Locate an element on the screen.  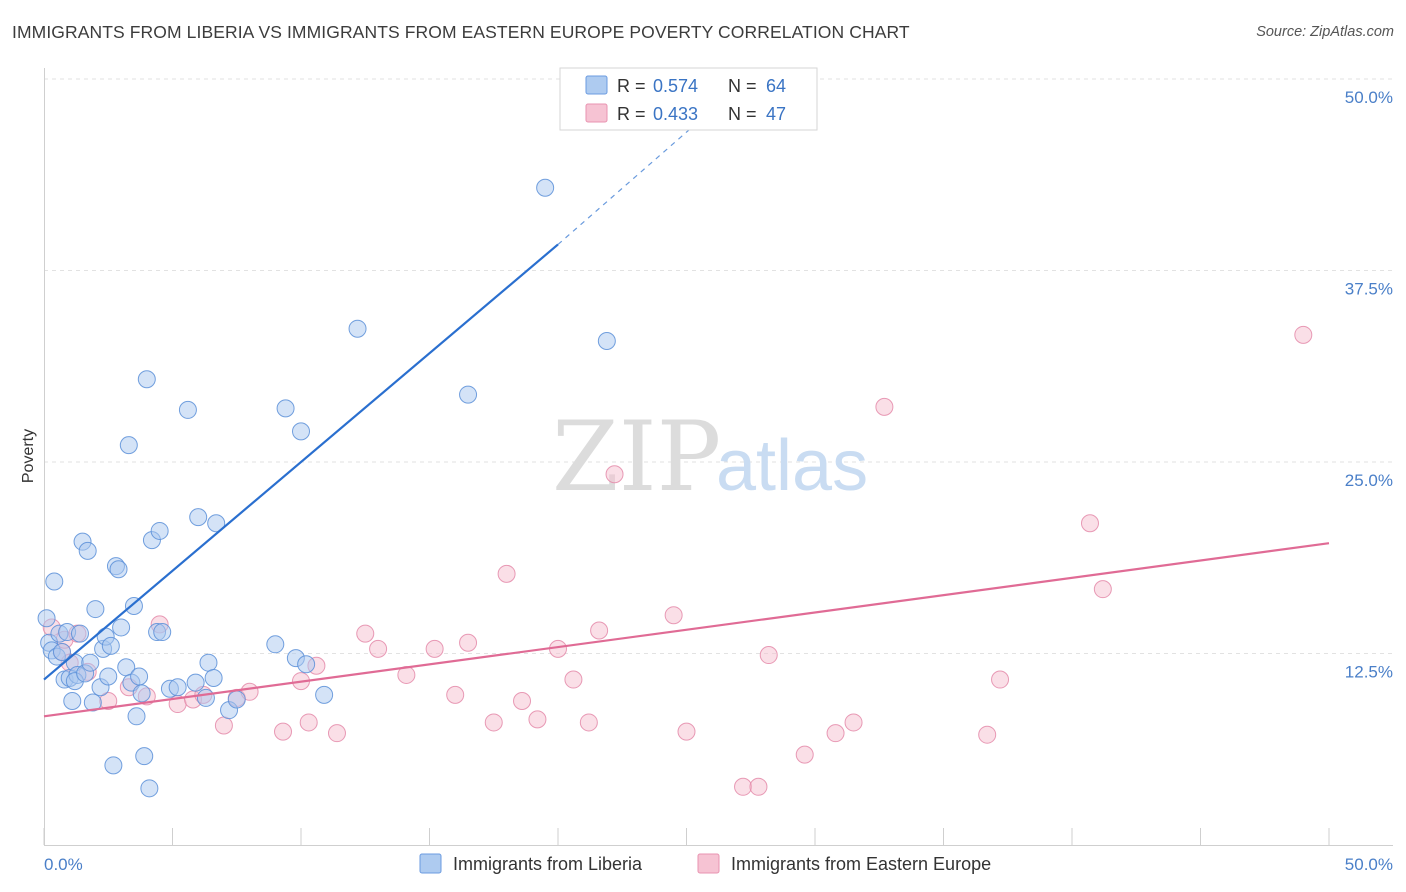
liberia-trend-extension is located at coordinates (635, 177).